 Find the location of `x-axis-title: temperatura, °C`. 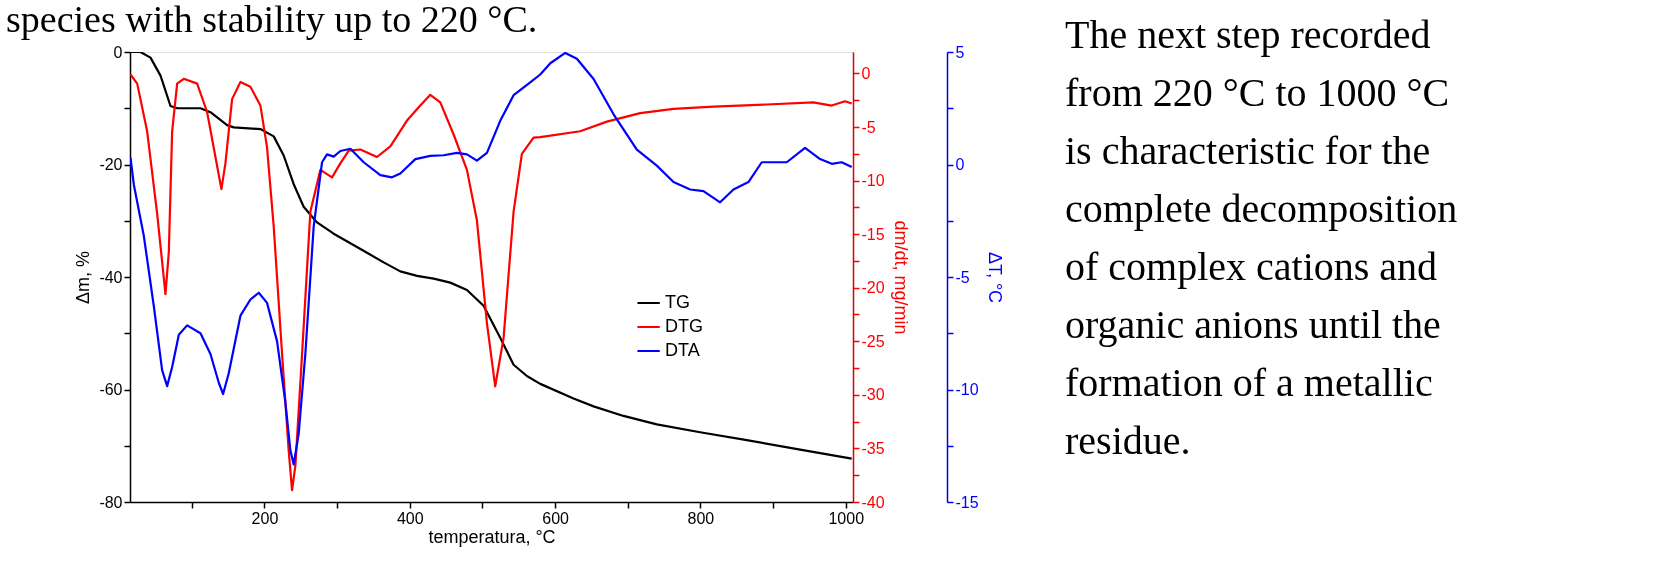

x-axis-title: temperatura, °C is located at coordinates (492, 536).